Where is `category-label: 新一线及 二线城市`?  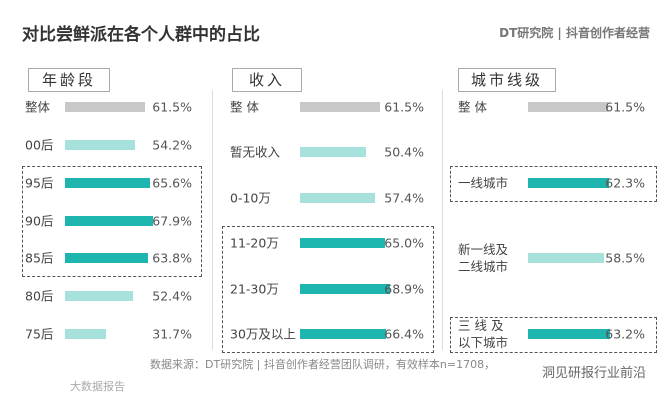 category-label: 新一线及 二线城市 is located at coordinates (483, 258).